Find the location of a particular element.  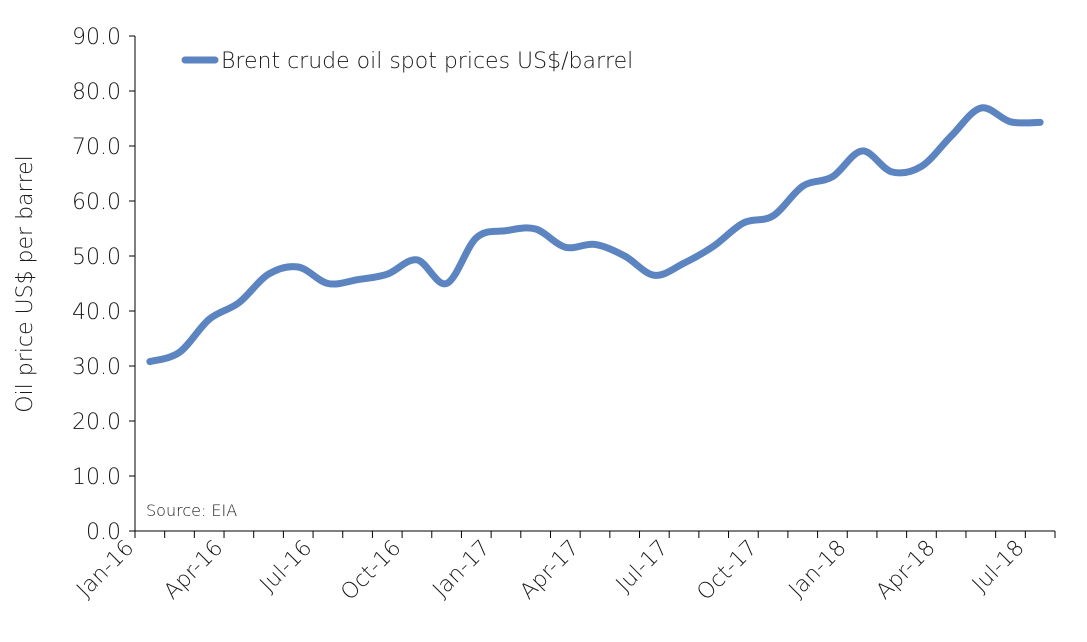

legend: Brent crude oil spot prices US$/barrel is located at coordinates (407, 61).